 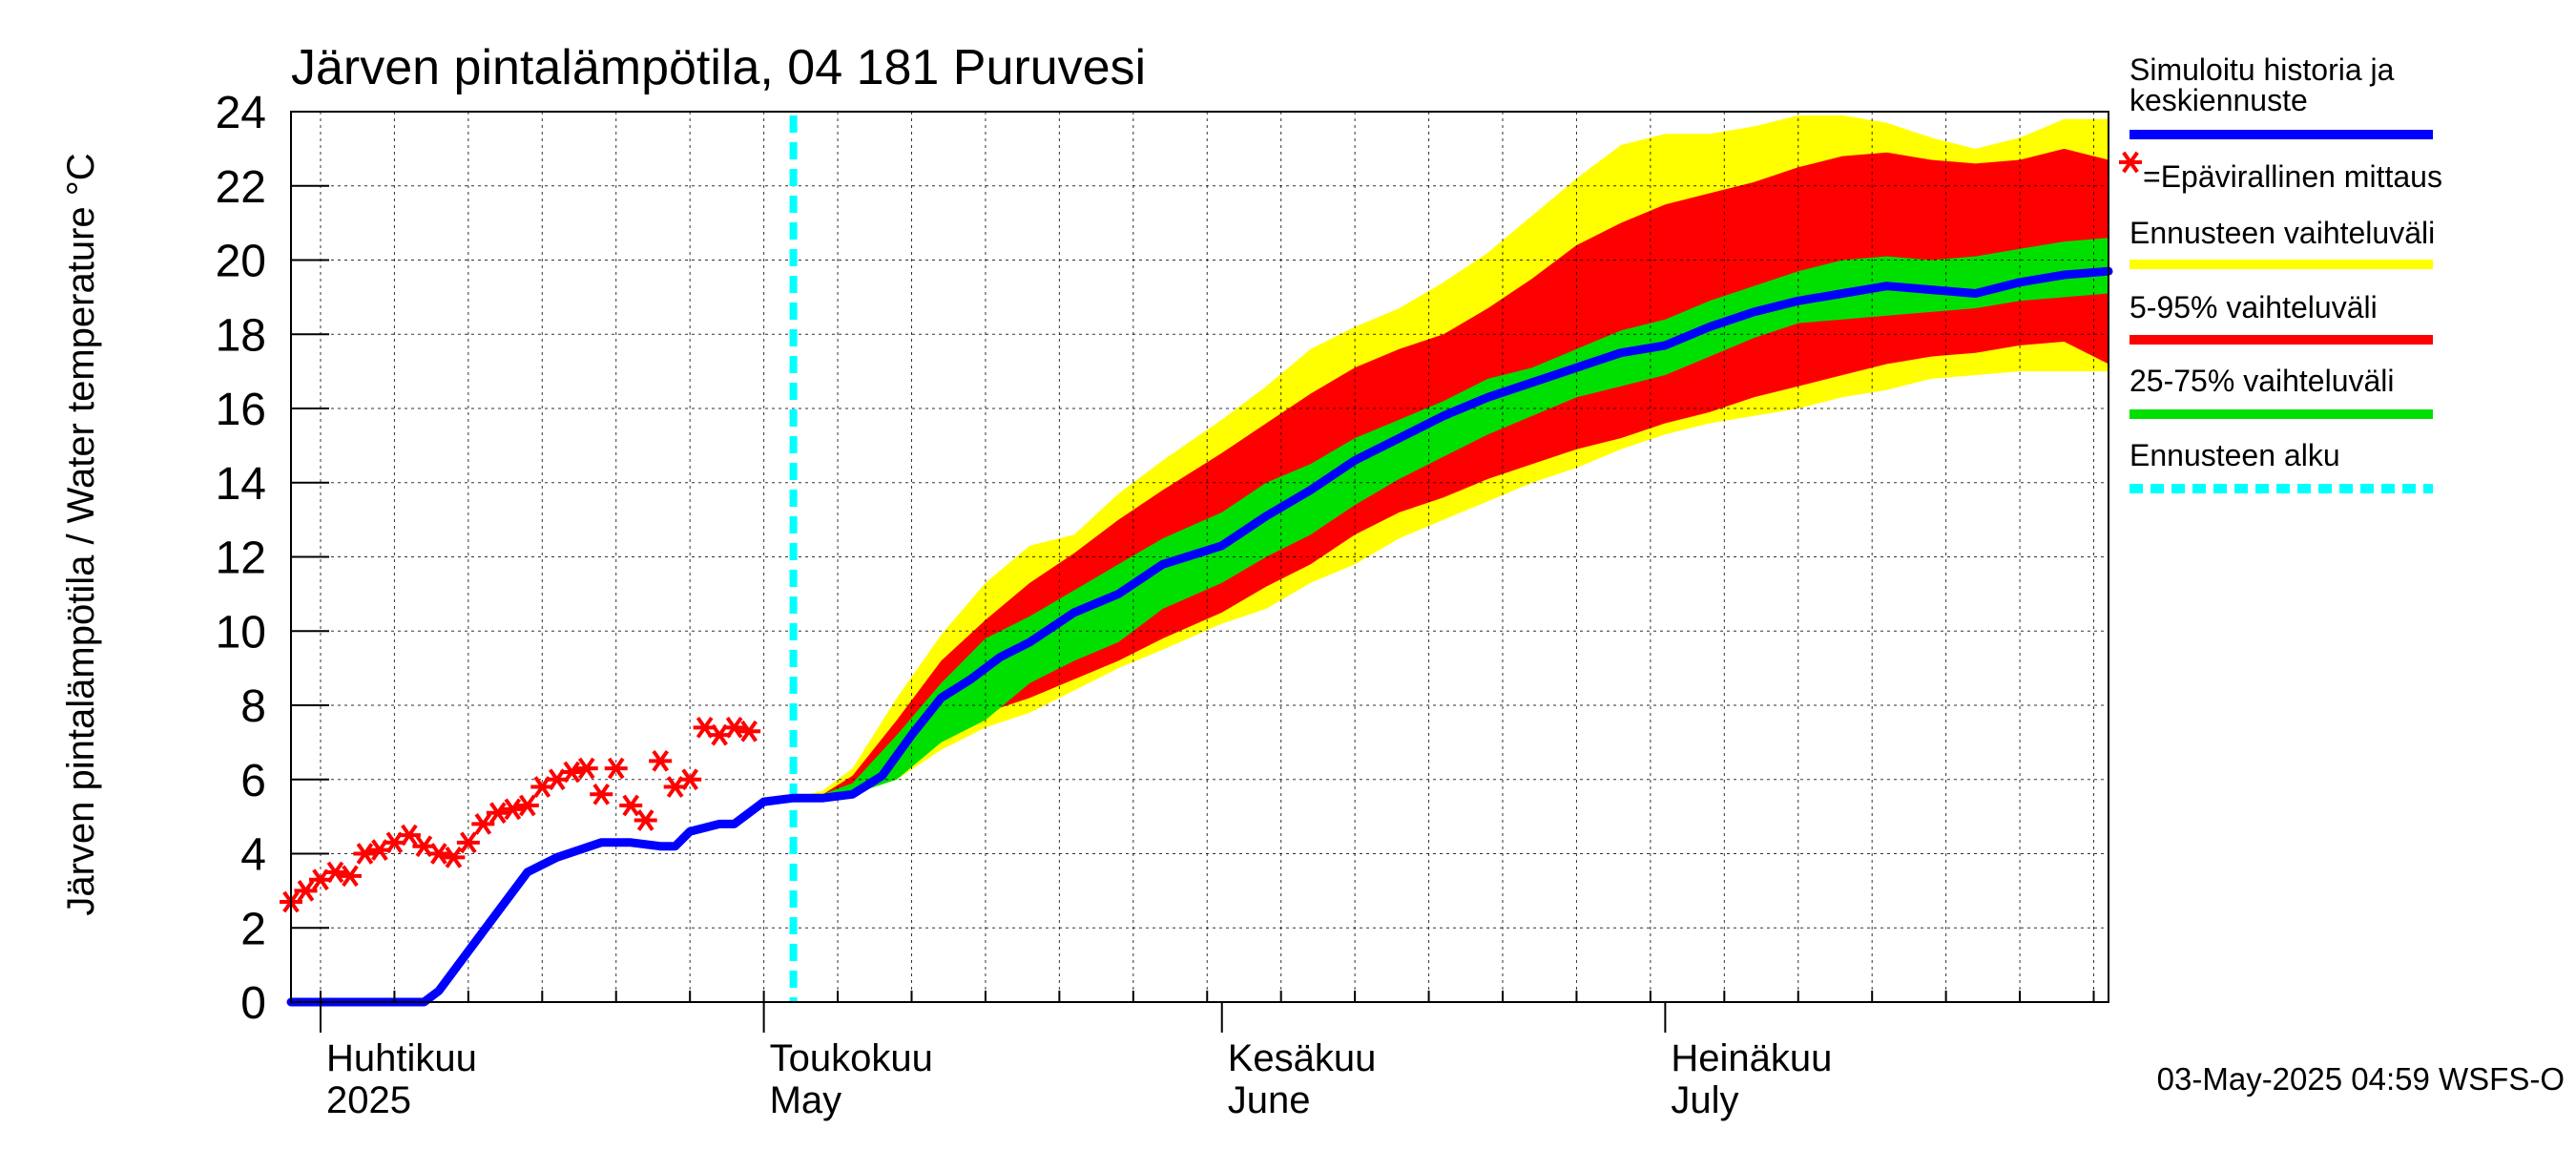 I want to click on legend-star-icon, so click(x=2130, y=162).